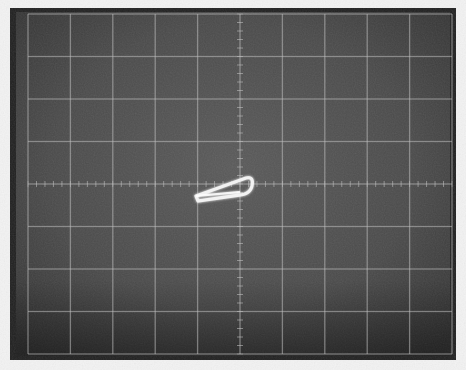 This screenshot has height=370, width=466. I want to click on signal-trace, so click(224, 189).